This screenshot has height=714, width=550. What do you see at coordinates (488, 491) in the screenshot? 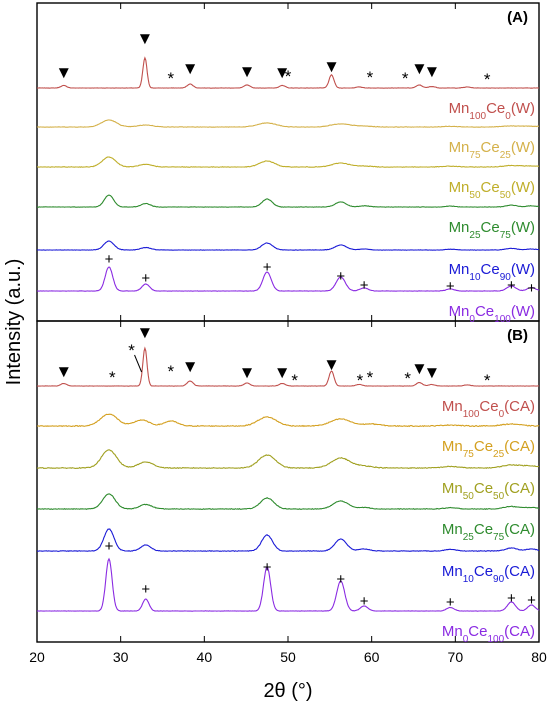
I see `series-label: Mn50Ce50(CA)` at bounding box center [488, 491].